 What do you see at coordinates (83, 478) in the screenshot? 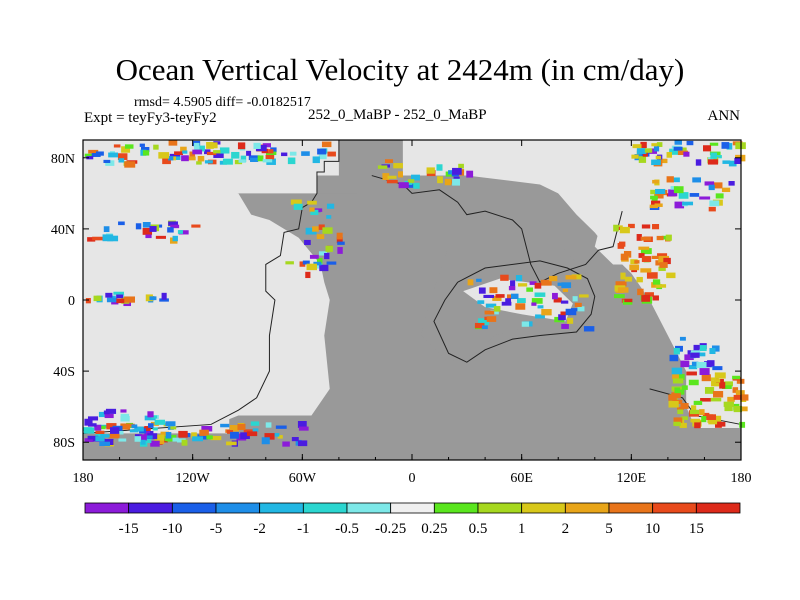
I see `x-tick-label-0: 180` at bounding box center [83, 478].